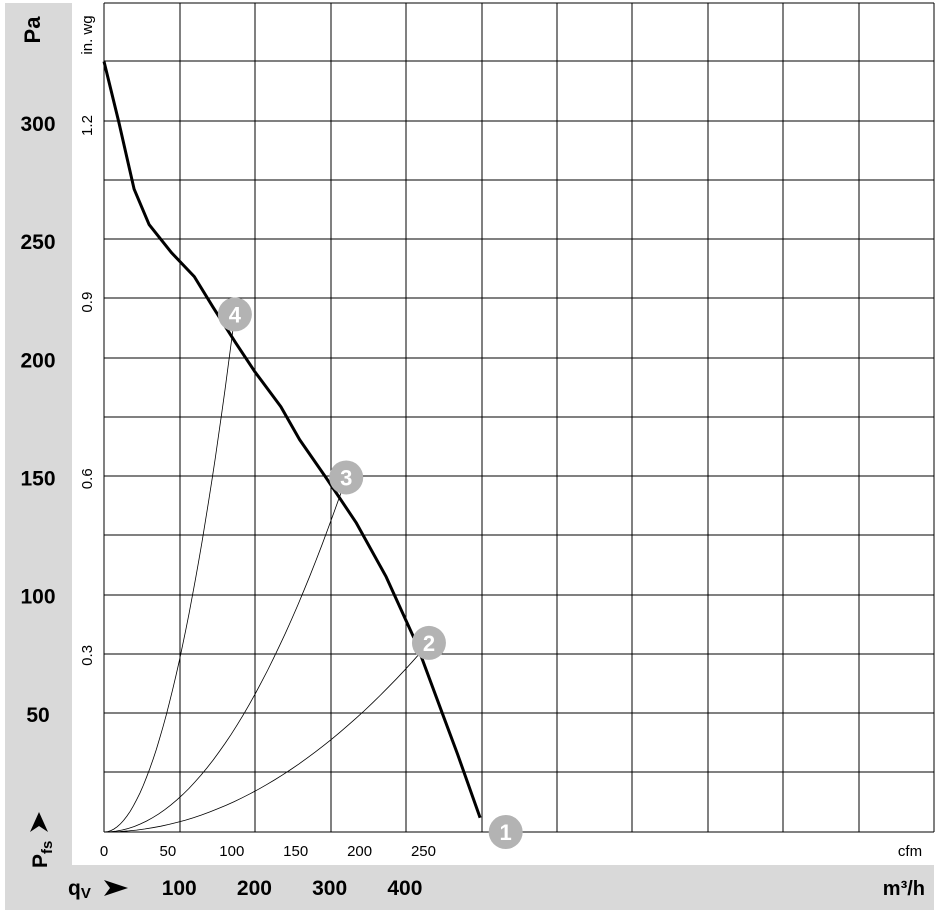 This screenshot has width=938, height=914. Describe the element at coordinates (40, 861) in the screenshot. I see `pfs-main: P` at that location.